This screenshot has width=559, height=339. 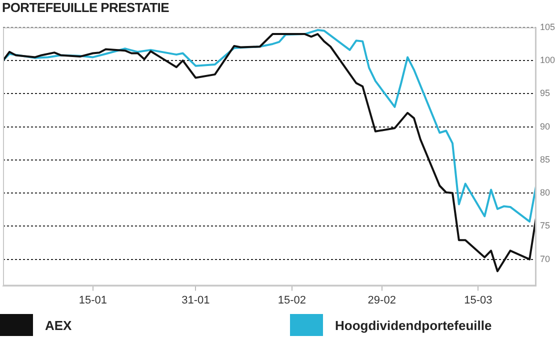 What do you see at coordinates (545, 225) in the screenshot?
I see `y-tick-label: 75` at bounding box center [545, 225].